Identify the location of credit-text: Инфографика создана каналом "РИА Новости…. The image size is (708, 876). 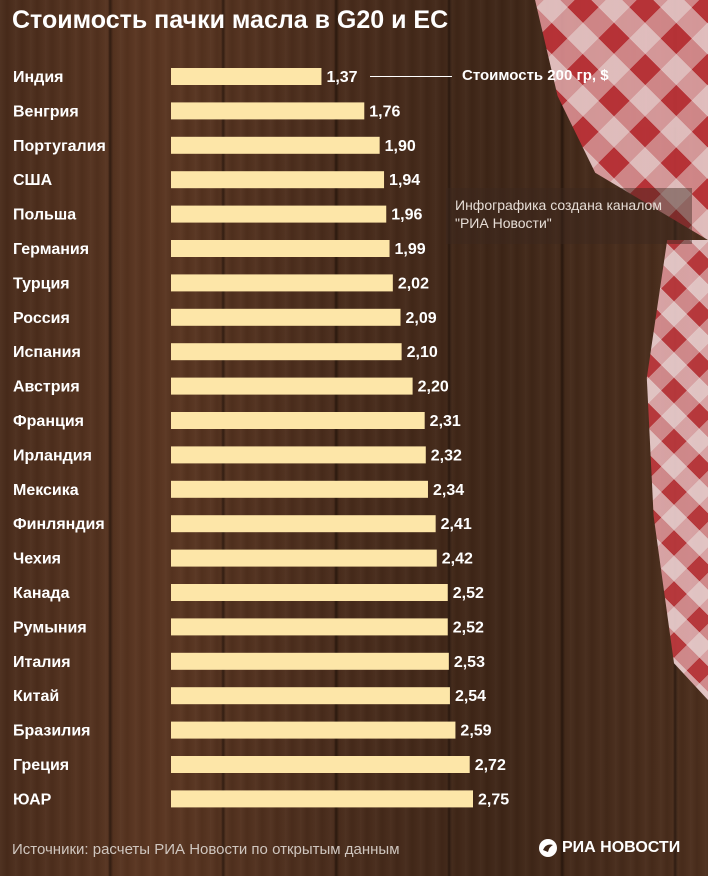
(575, 214).